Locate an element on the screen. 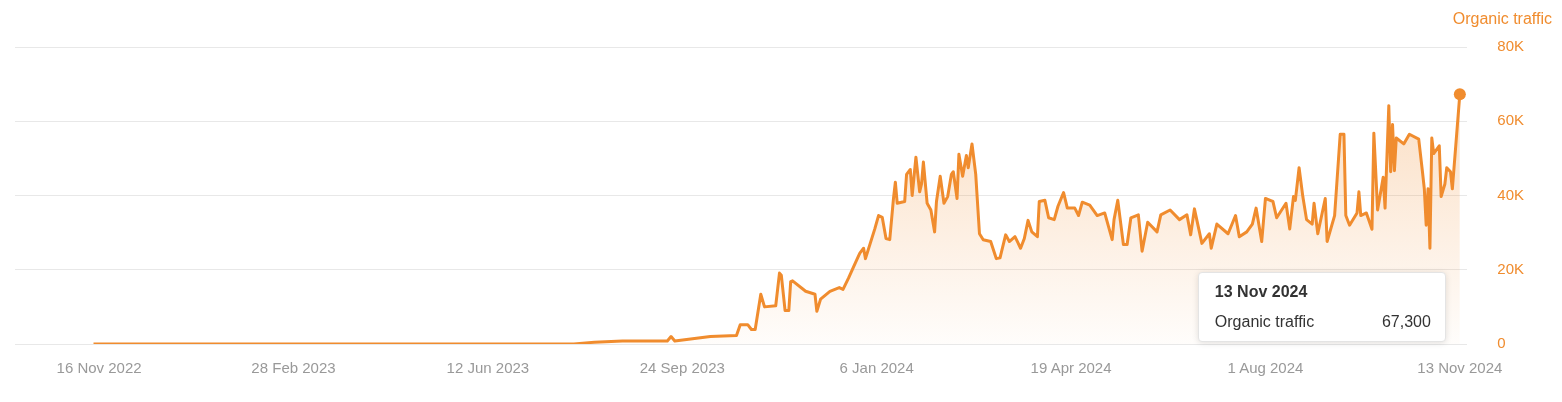  y-tick-label: 80K is located at coordinates (1511, 46).